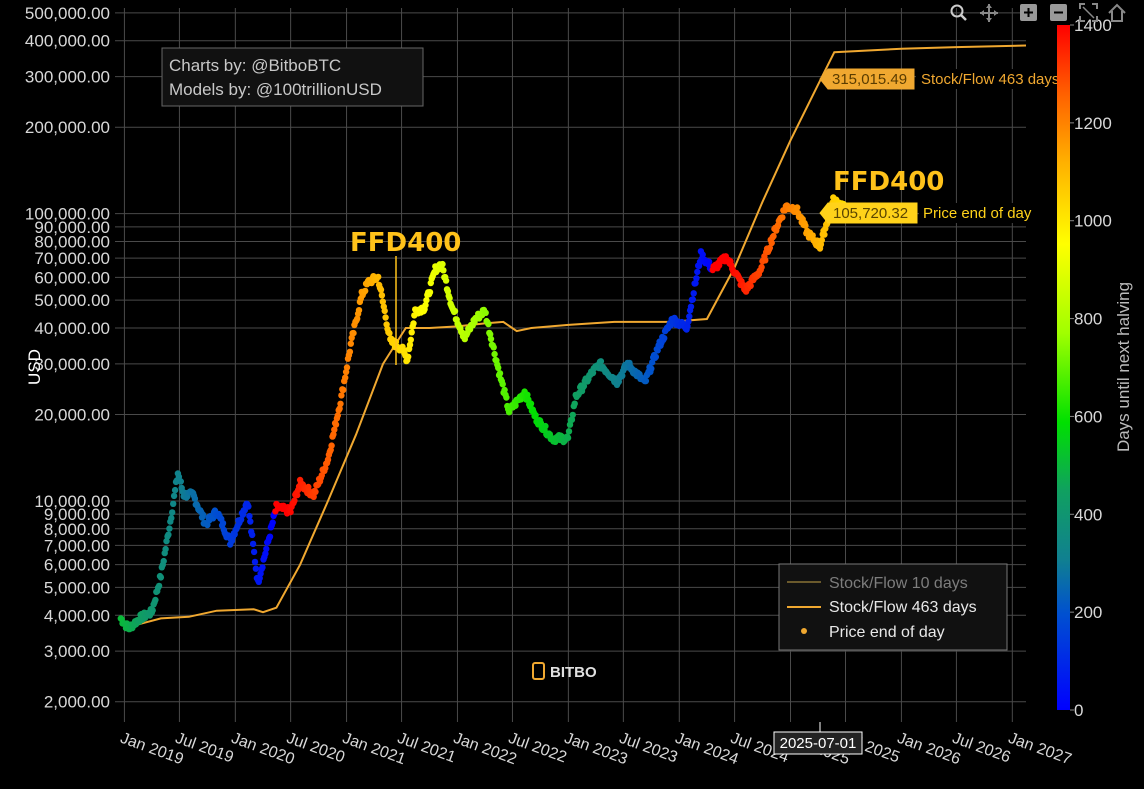 This screenshot has height=789, width=1144. Describe the element at coordinates (77, 514) in the screenshot. I see `y-tick-label: 9,000.00` at that location.